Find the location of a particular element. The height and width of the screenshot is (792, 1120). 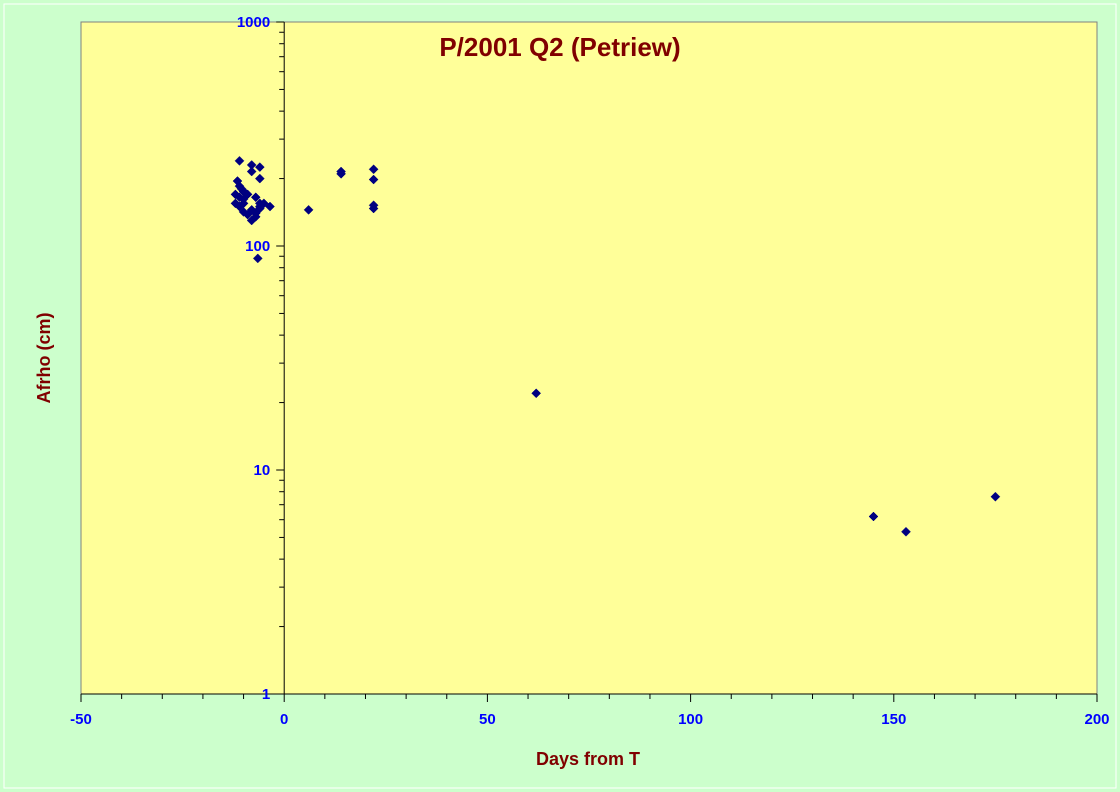

y-tick-label: 1000 is located at coordinates (253, 22).